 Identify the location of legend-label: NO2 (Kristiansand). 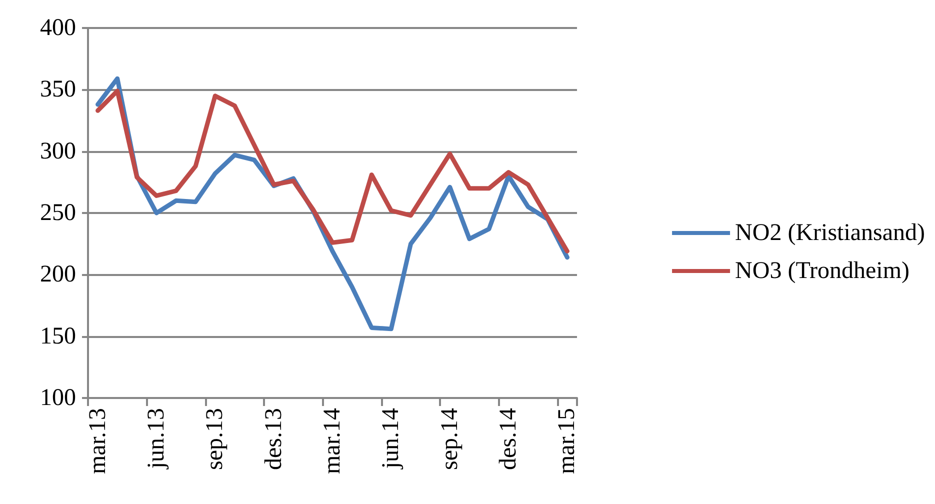
(830, 233).